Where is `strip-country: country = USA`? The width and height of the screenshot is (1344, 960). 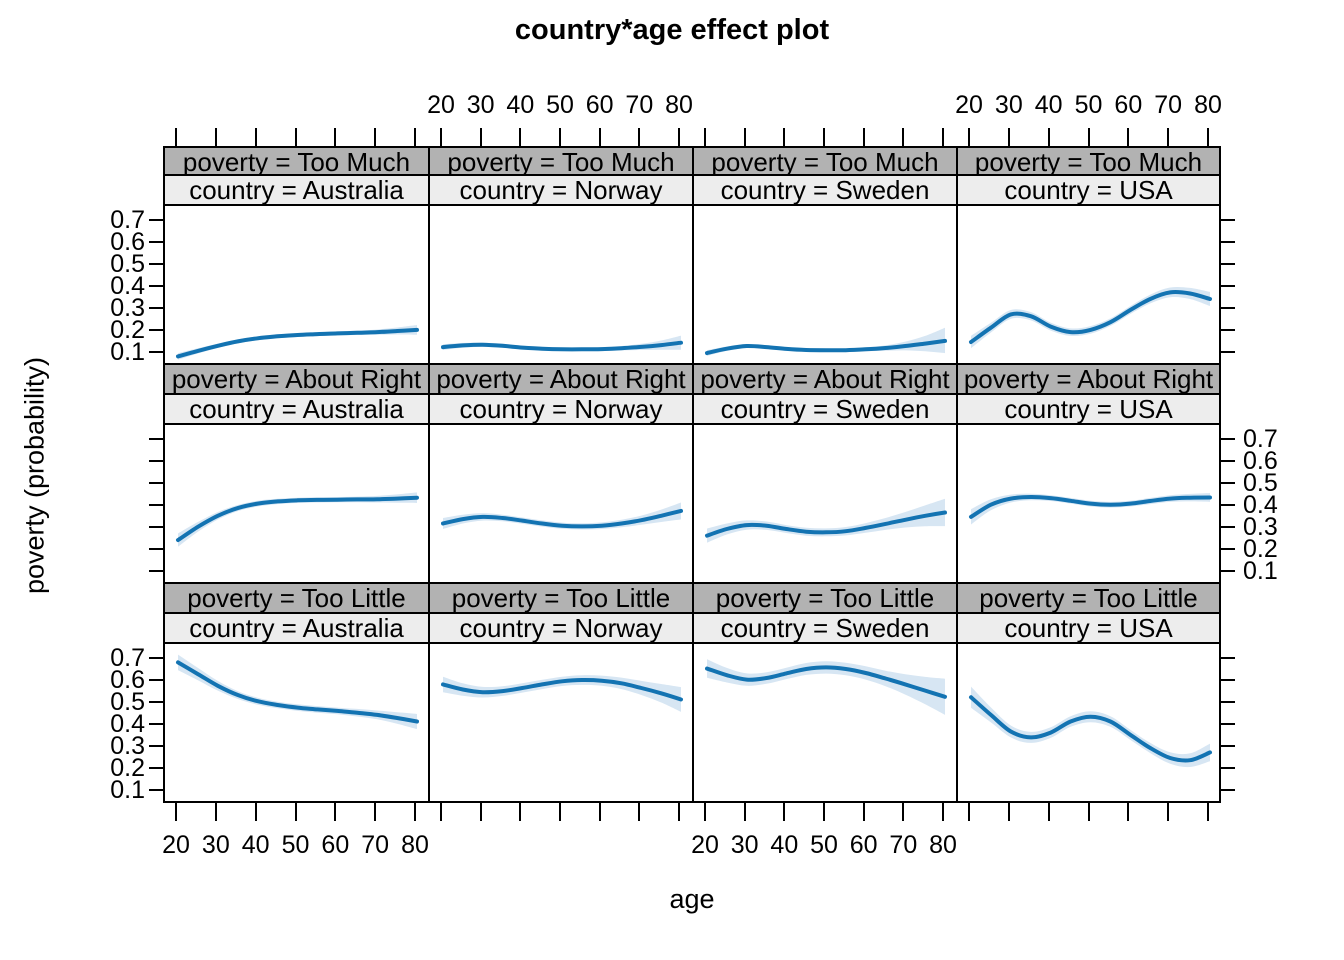
strip-country: country = USA is located at coordinates (1088, 410).